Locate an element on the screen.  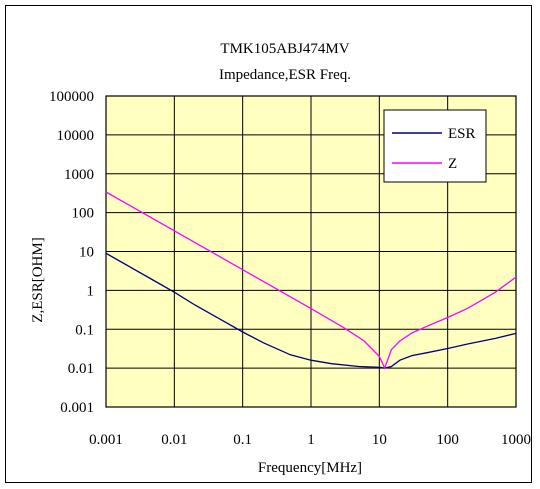
y-tick-label: 10000 is located at coordinates (76, 136).